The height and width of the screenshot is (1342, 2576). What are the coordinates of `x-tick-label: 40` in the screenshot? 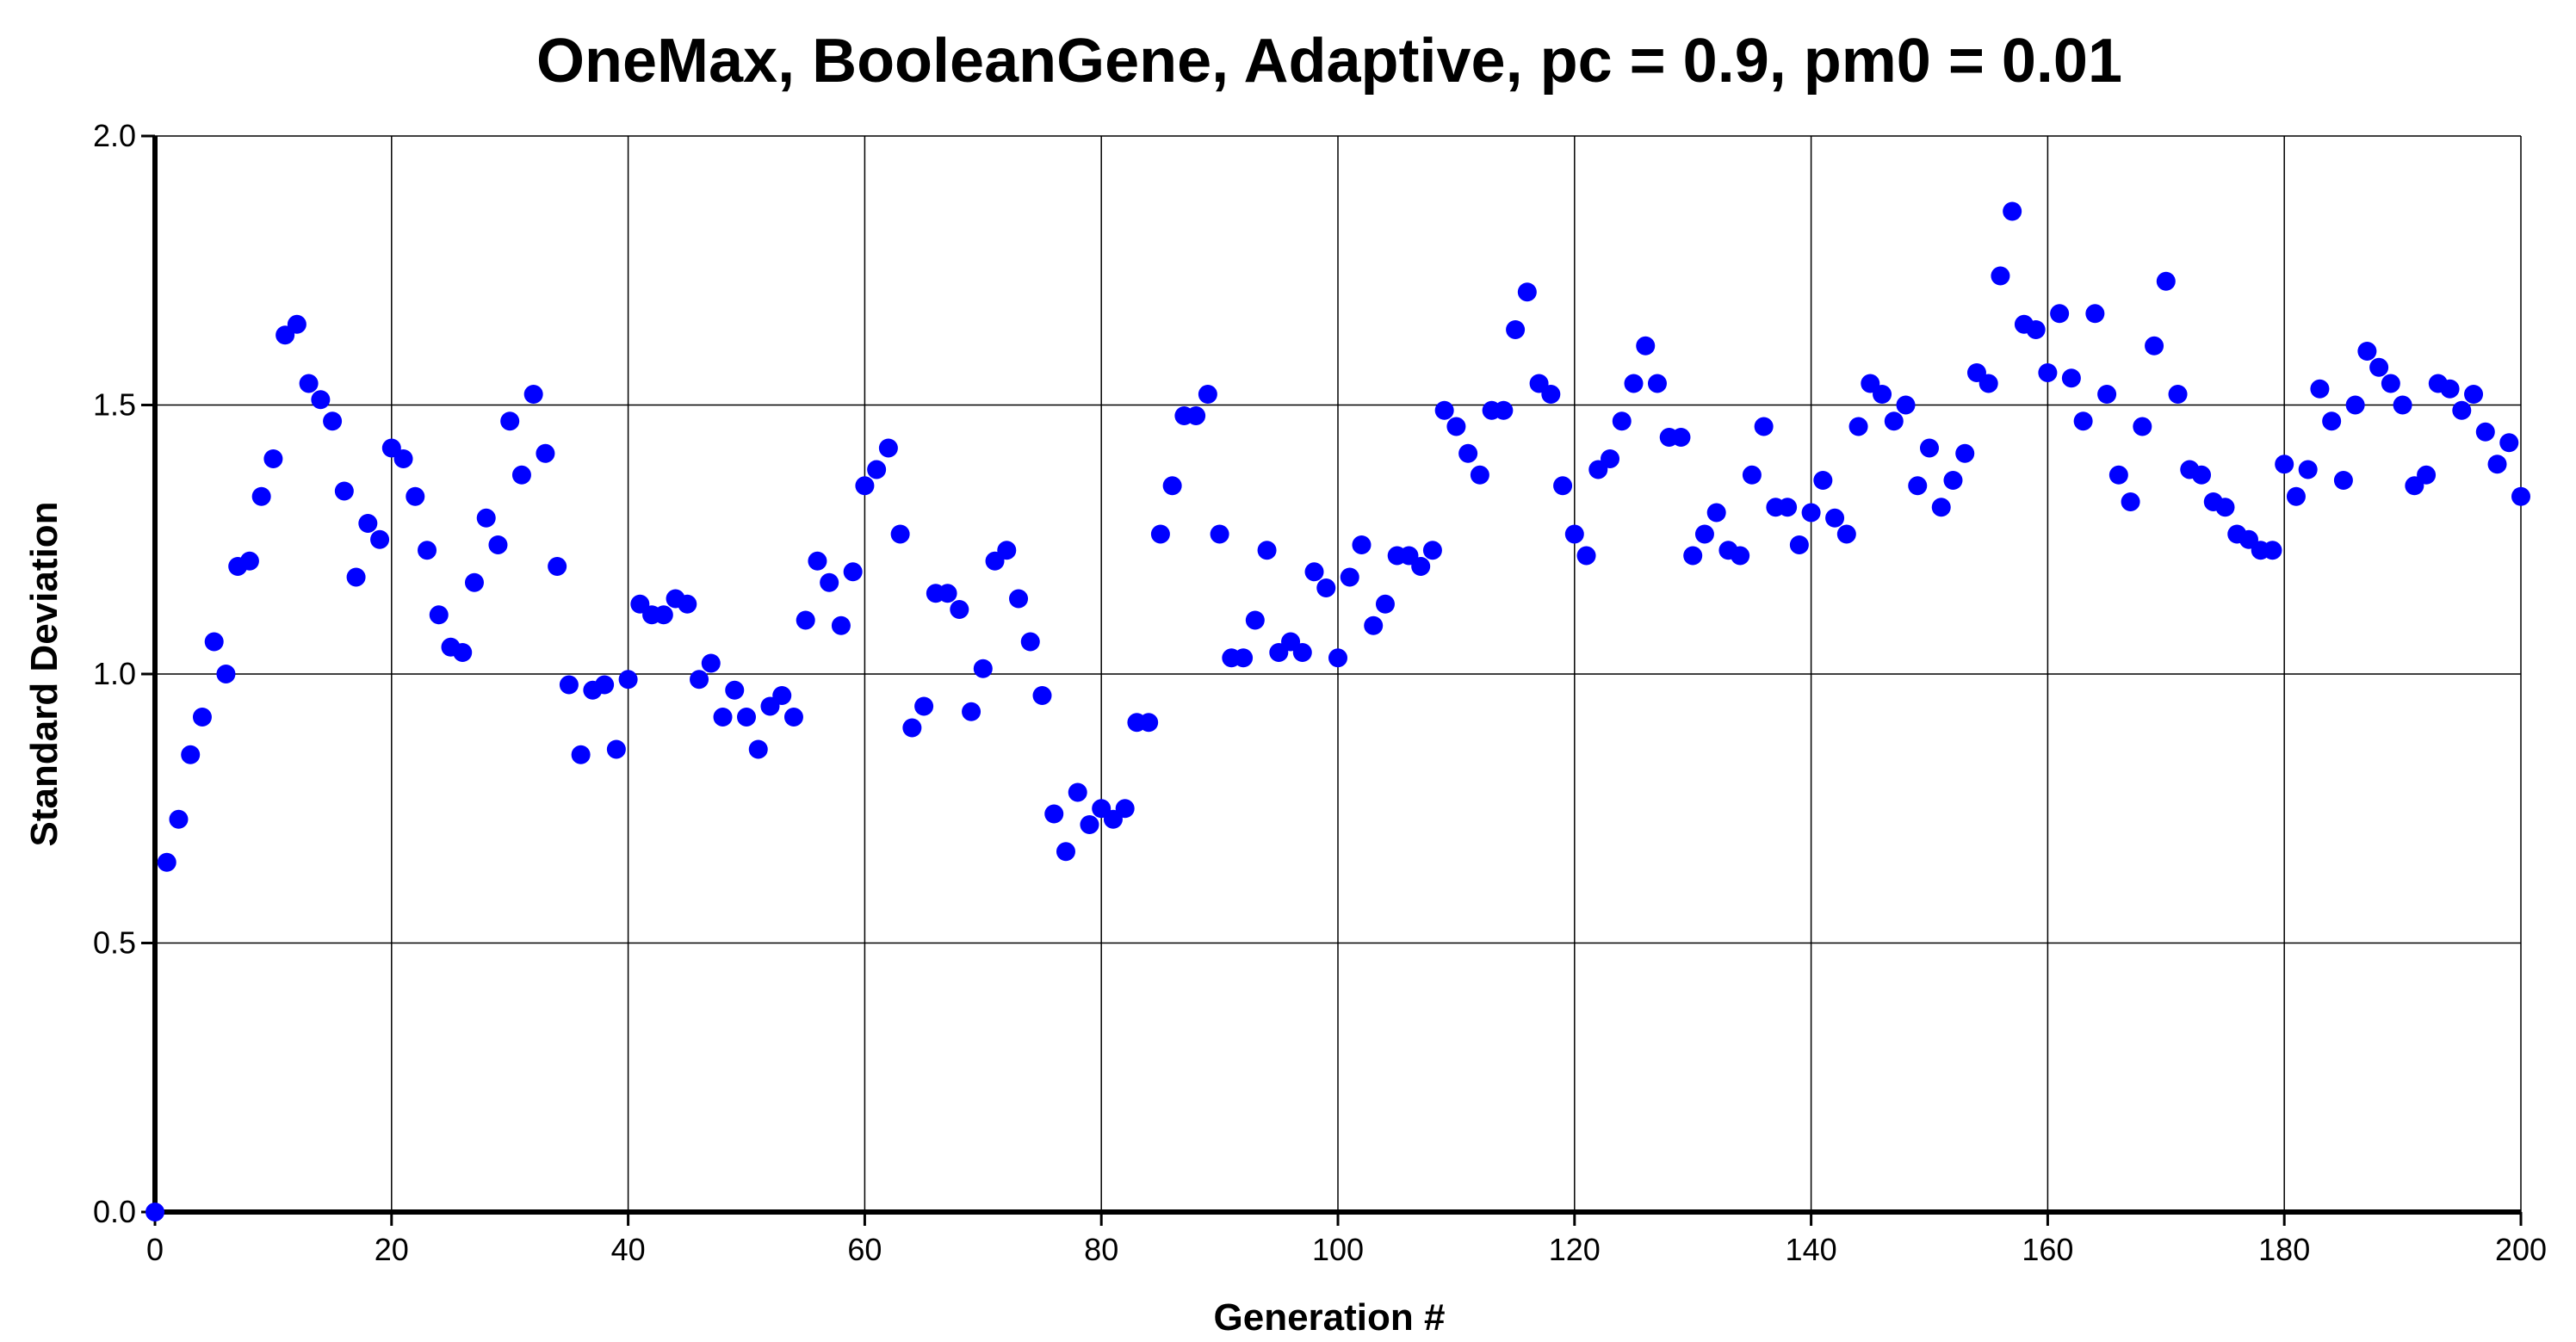 It's located at (628, 1249).